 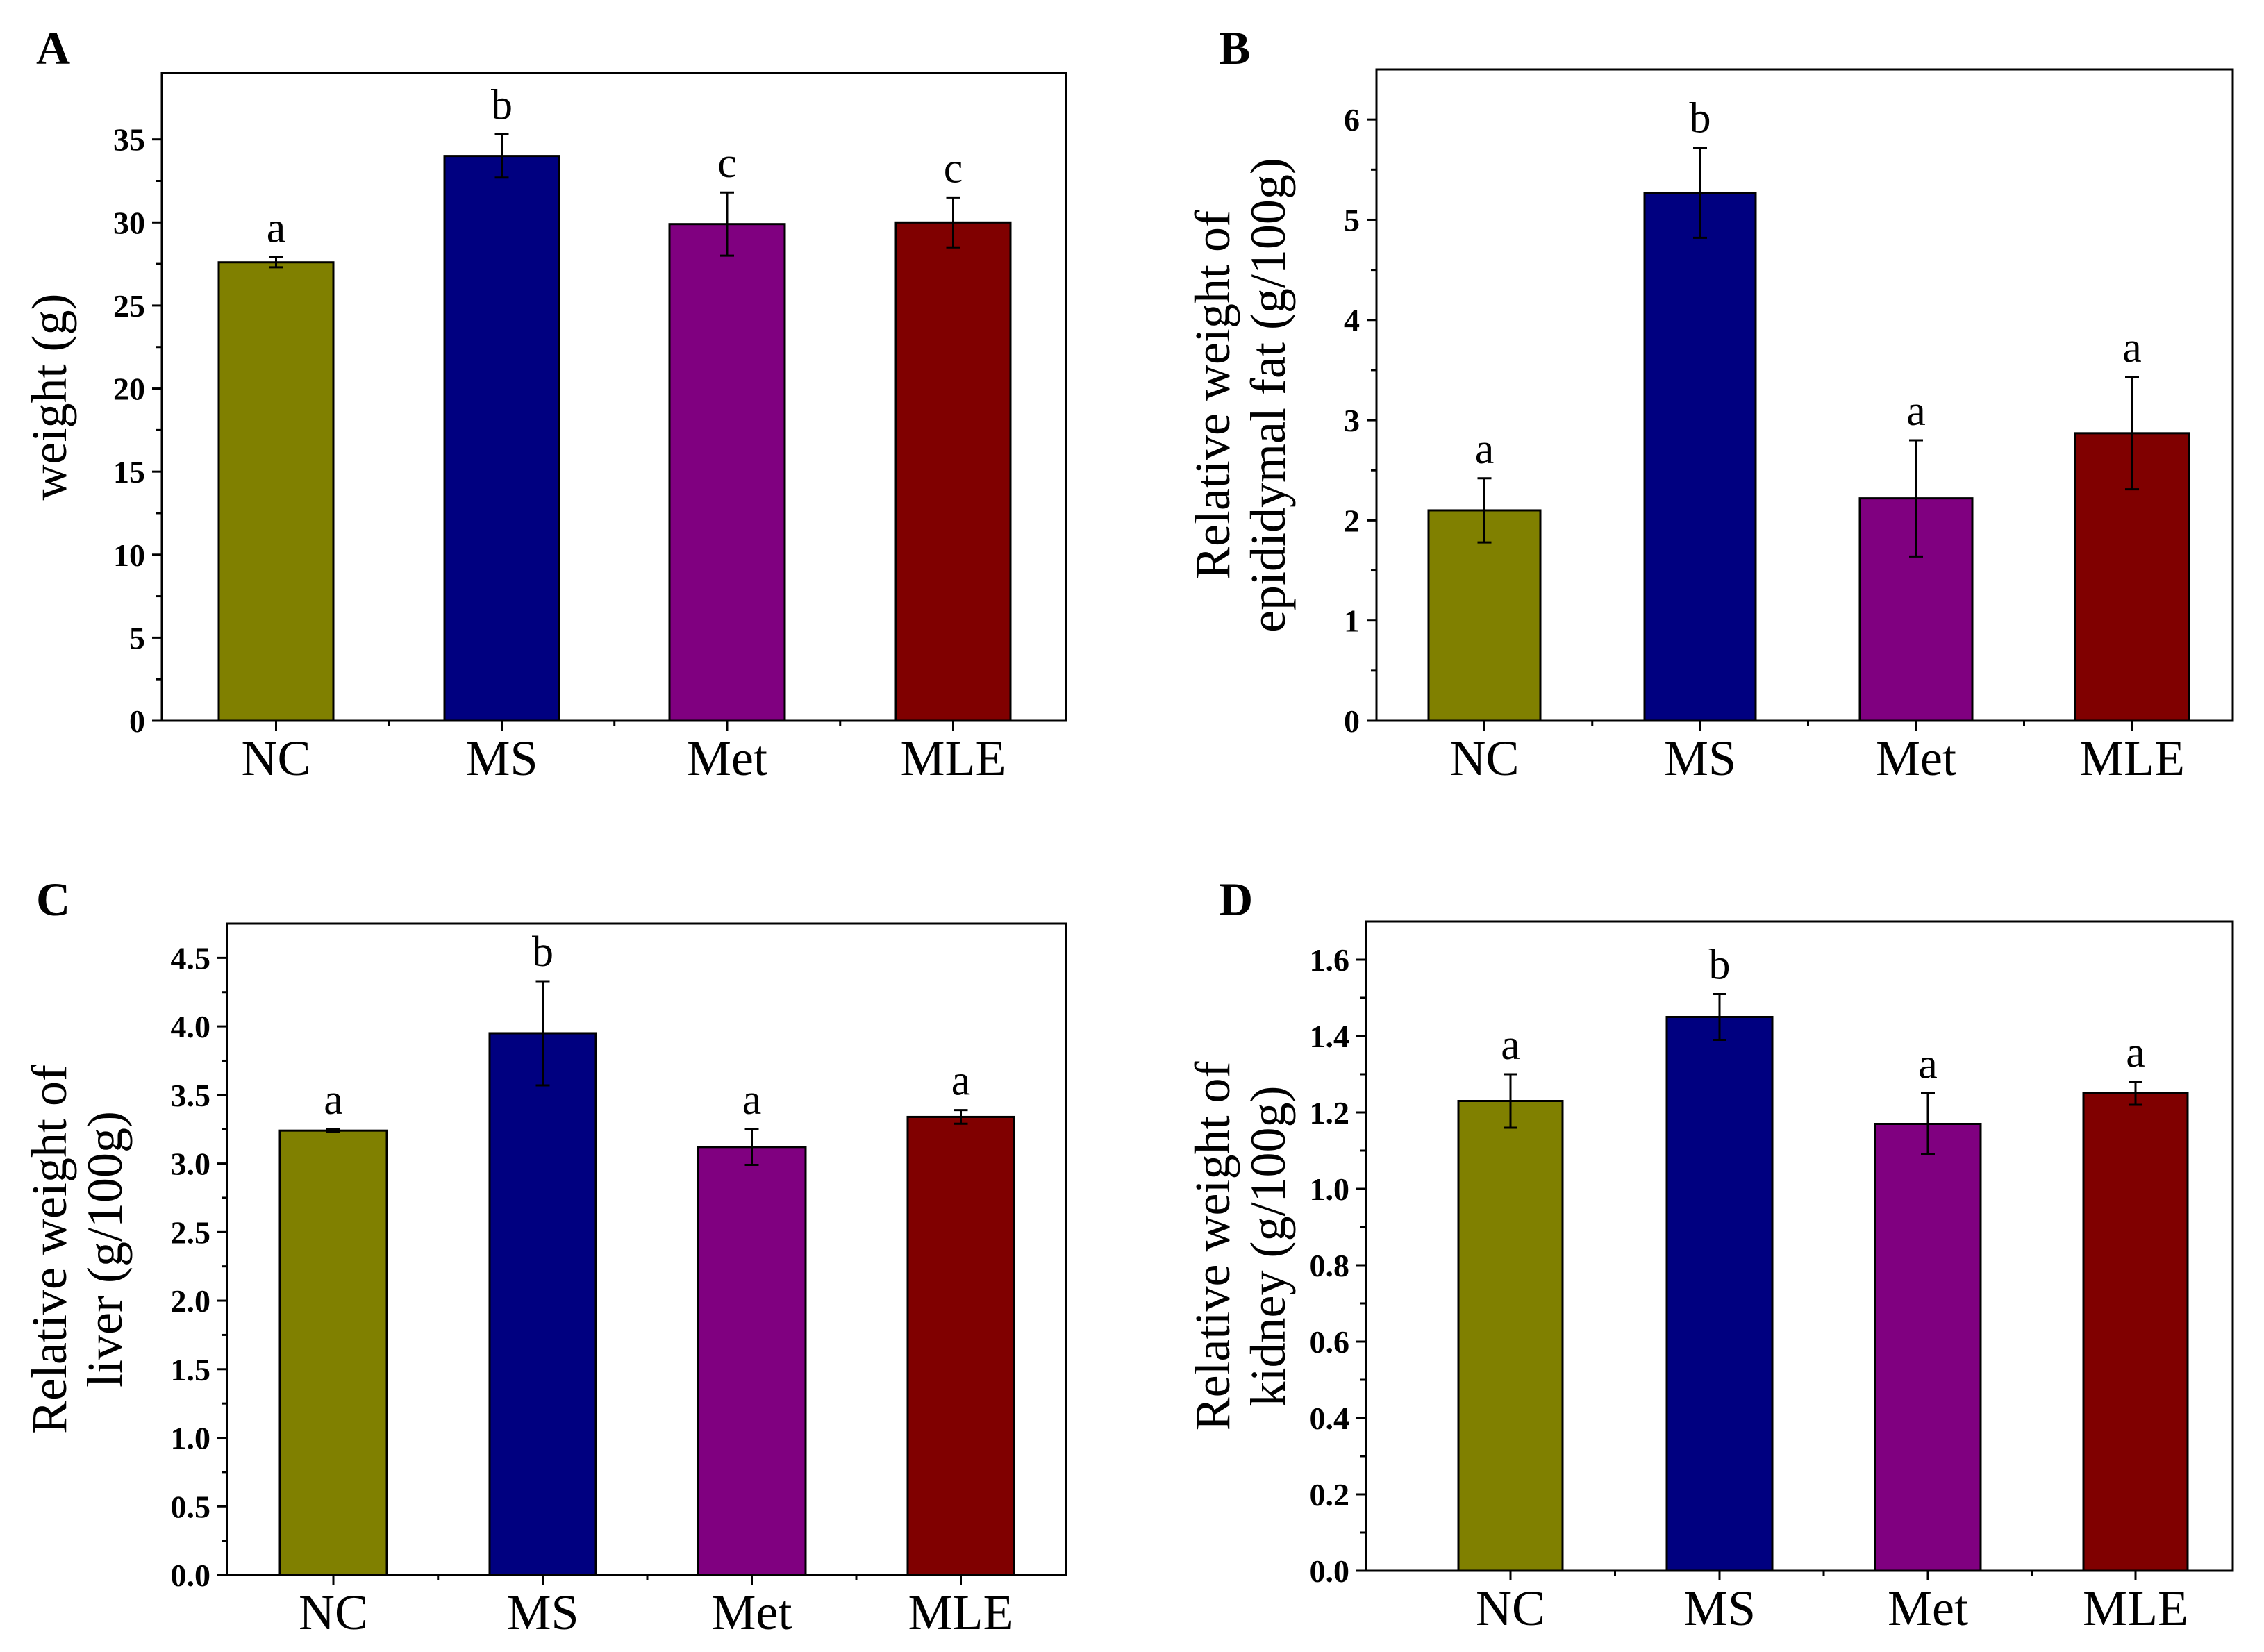 What do you see at coordinates (53, 48) in the screenshot?
I see `panel-letter-a: A` at bounding box center [53, 48].